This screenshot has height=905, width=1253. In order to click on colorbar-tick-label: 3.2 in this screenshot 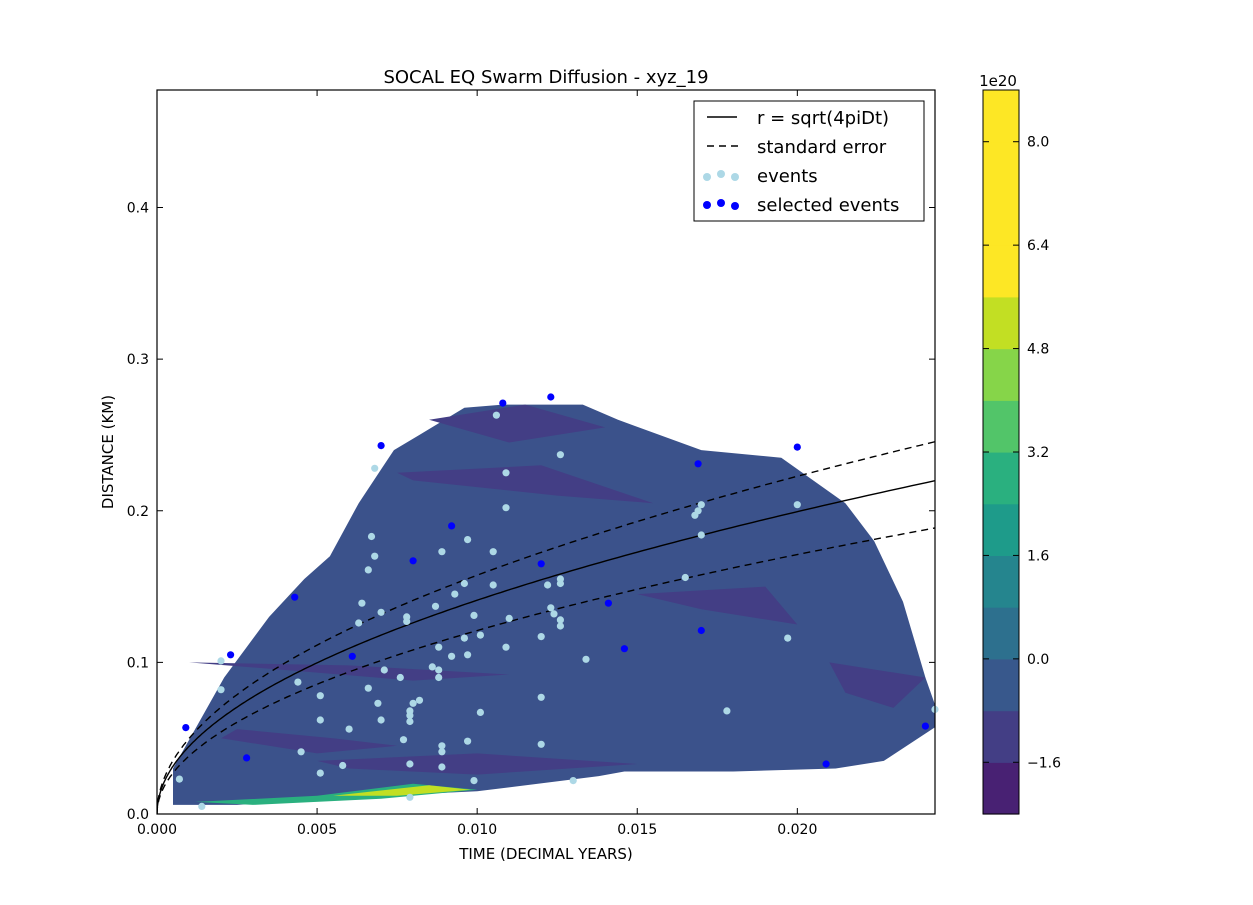, I will do `click(1038, 453)`.